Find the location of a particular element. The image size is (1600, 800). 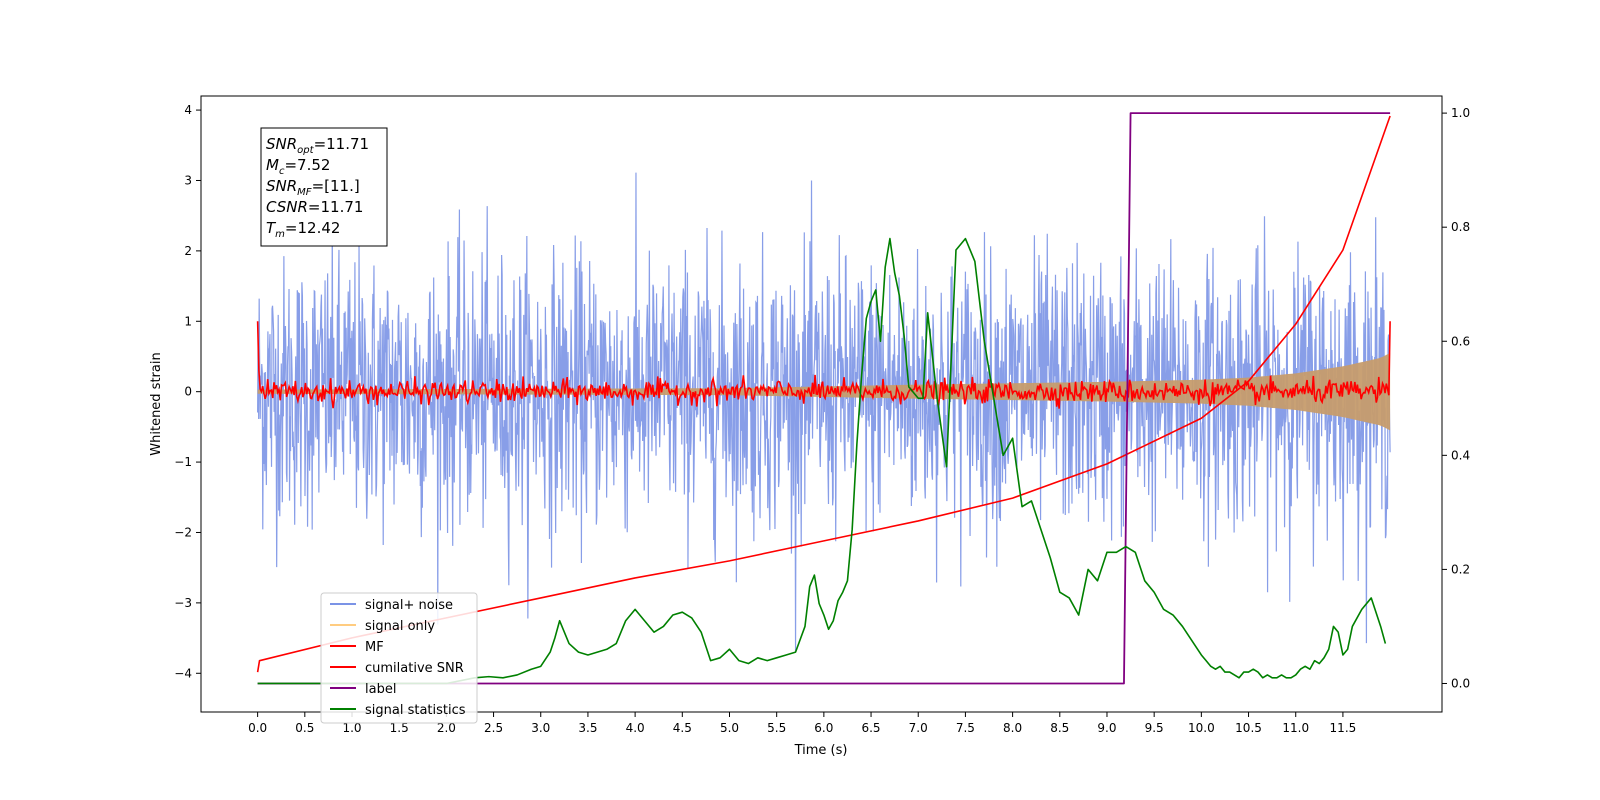

y-axis-left: 4 3 2 1 0 −1 −2 −3 −4 is located at coordinates (187, 391).